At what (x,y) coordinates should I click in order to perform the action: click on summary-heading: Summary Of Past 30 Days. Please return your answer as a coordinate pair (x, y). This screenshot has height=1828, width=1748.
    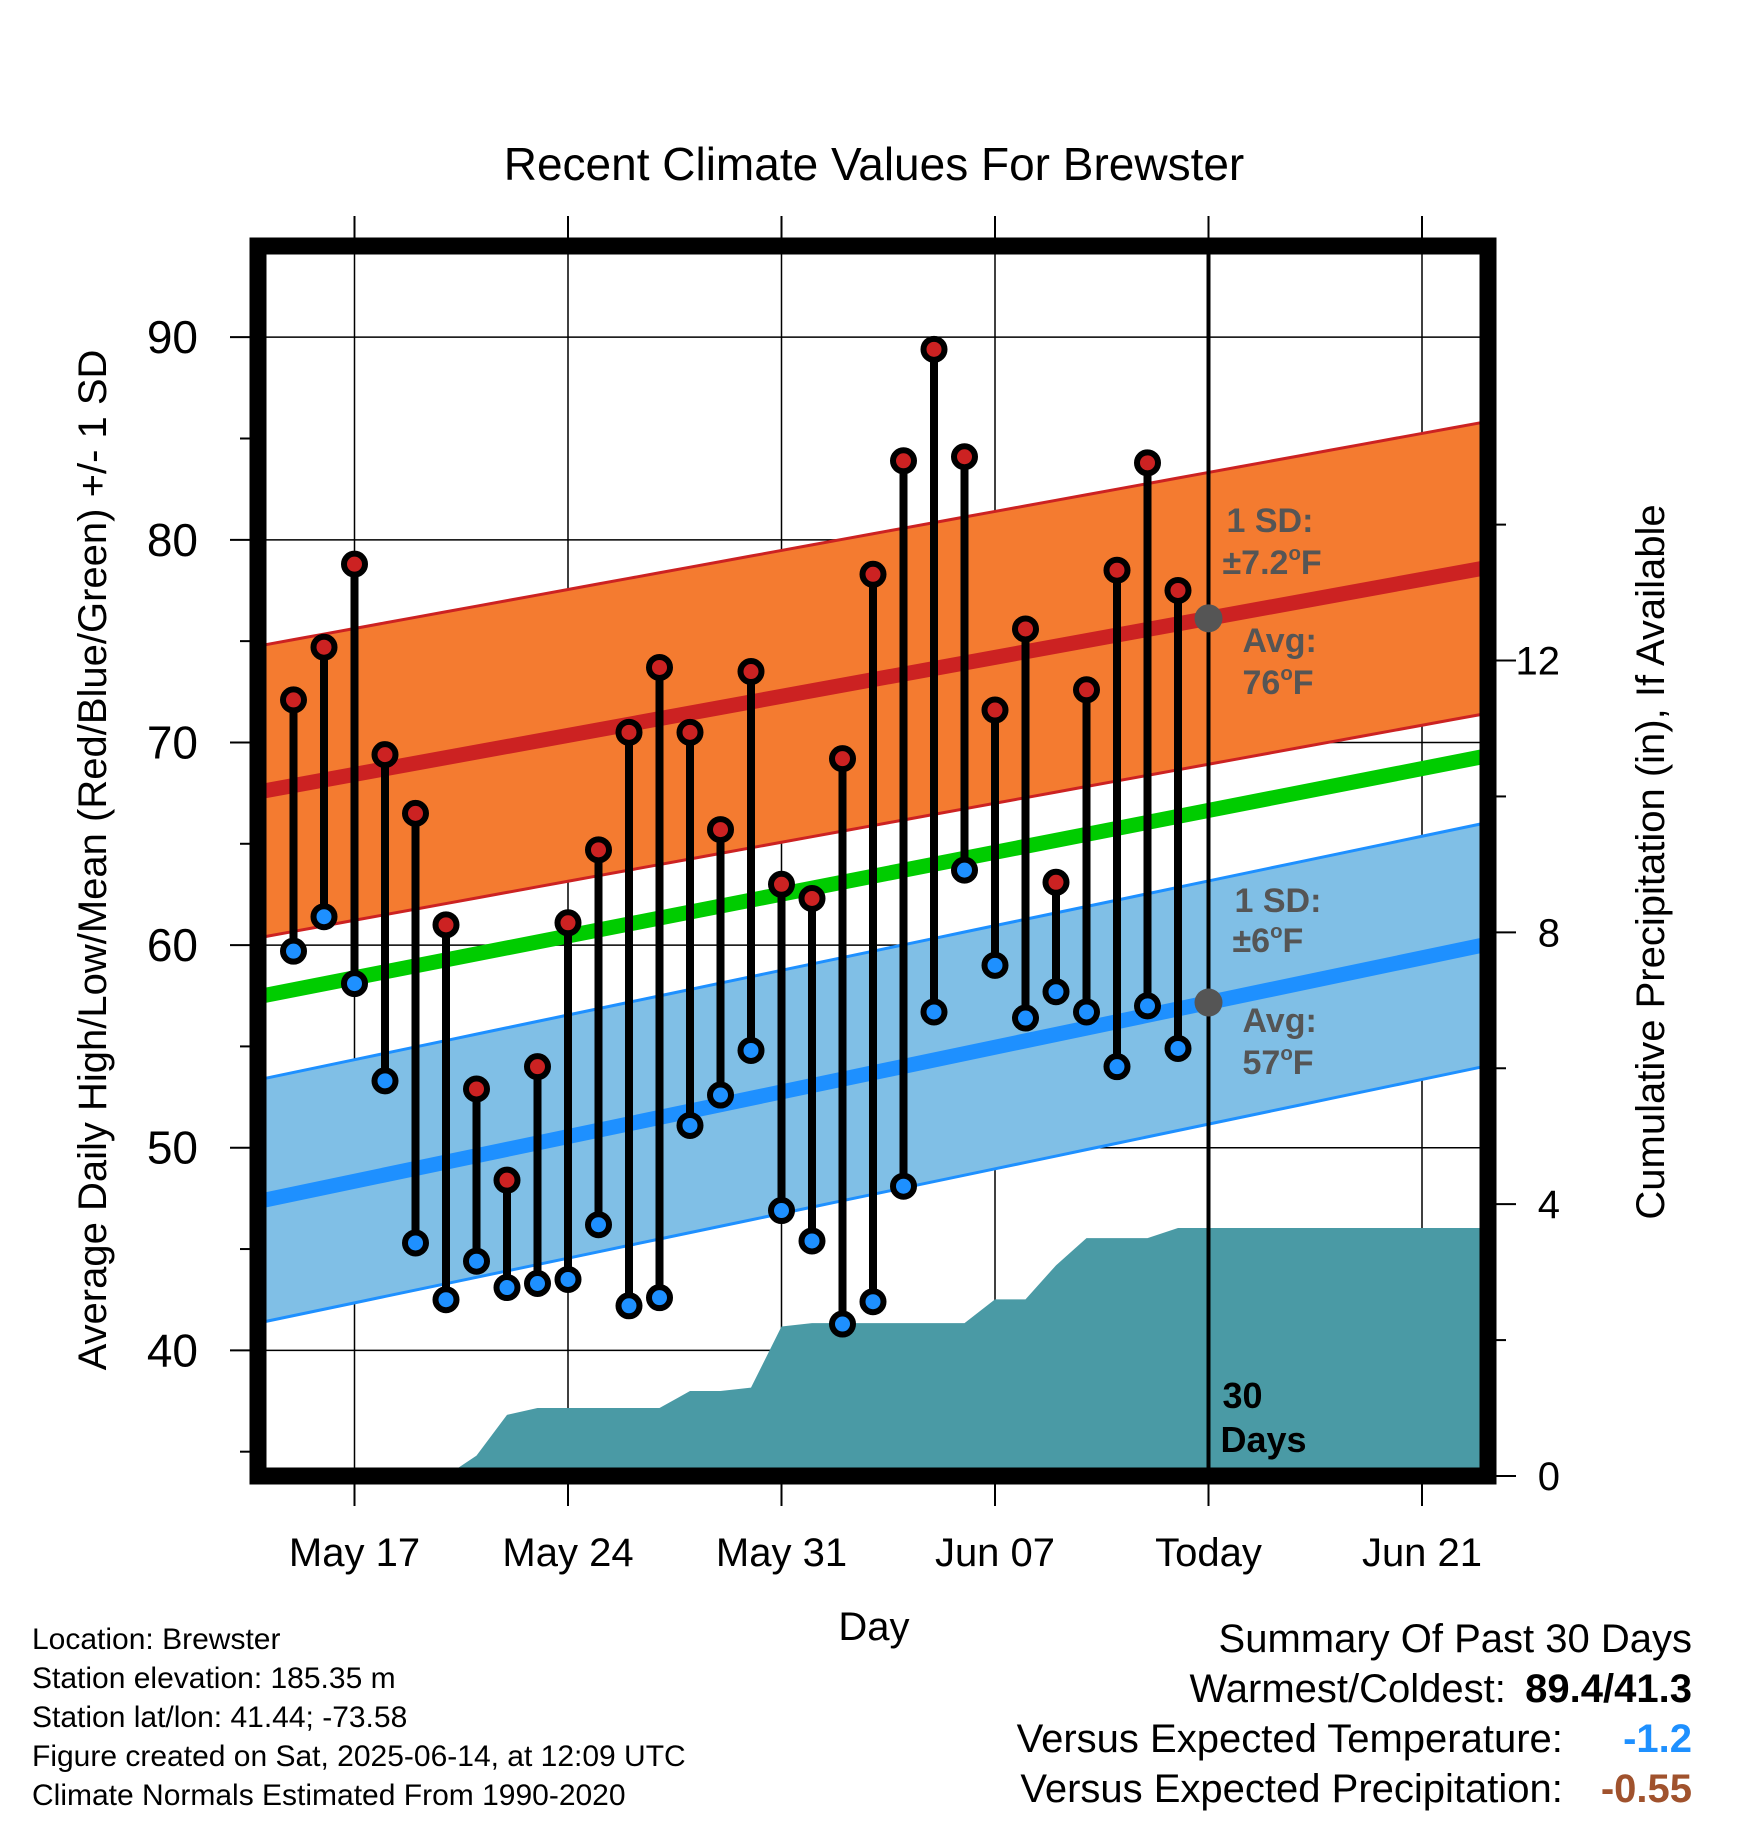
    Looking at the image, I should click on (1455, 1639).